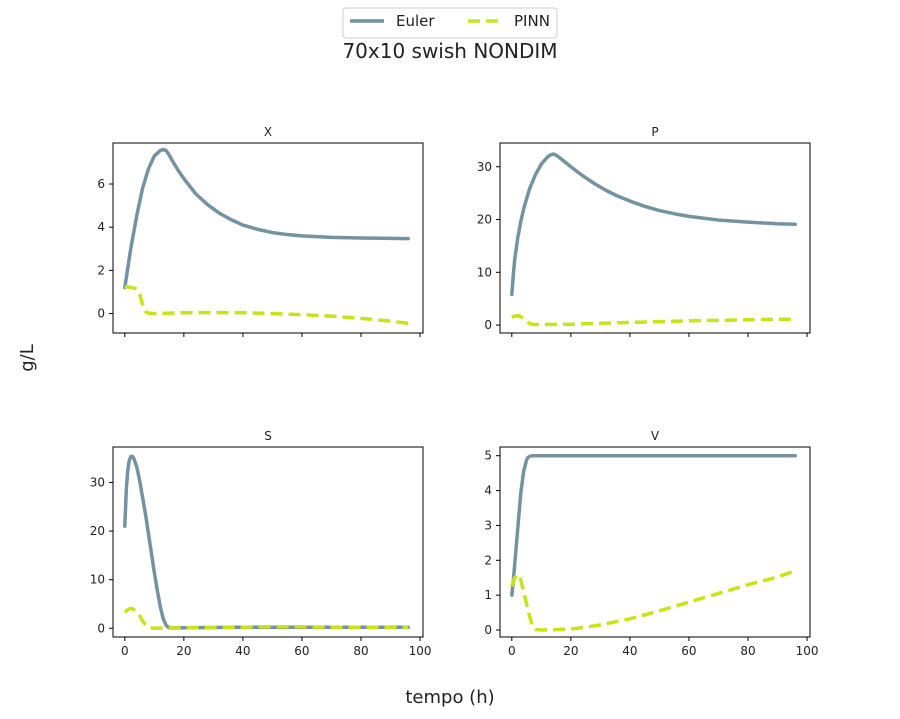  I want to click on plot-frame-x, so click(268, 238).